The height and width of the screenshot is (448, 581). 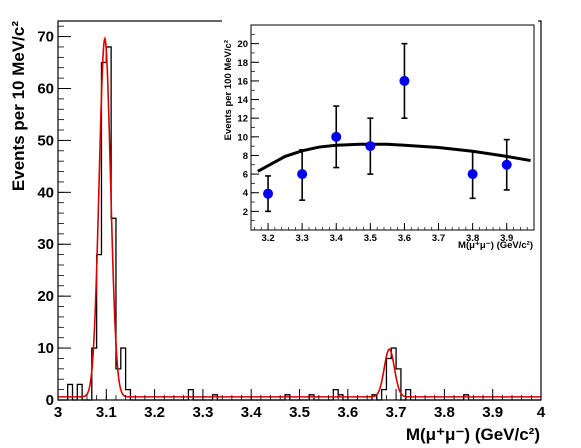 I want to click on inset-x-axis-label: M(μ⁺μ⁻) (GeV/c²), so click(x=495, y=245).